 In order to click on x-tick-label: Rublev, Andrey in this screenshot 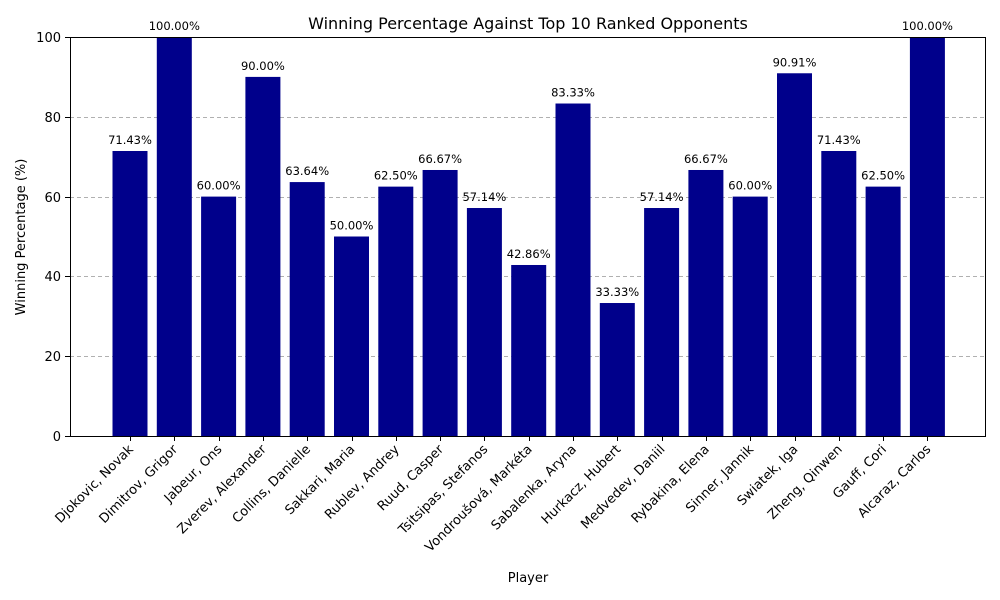, I will do `click(362, 482)`.